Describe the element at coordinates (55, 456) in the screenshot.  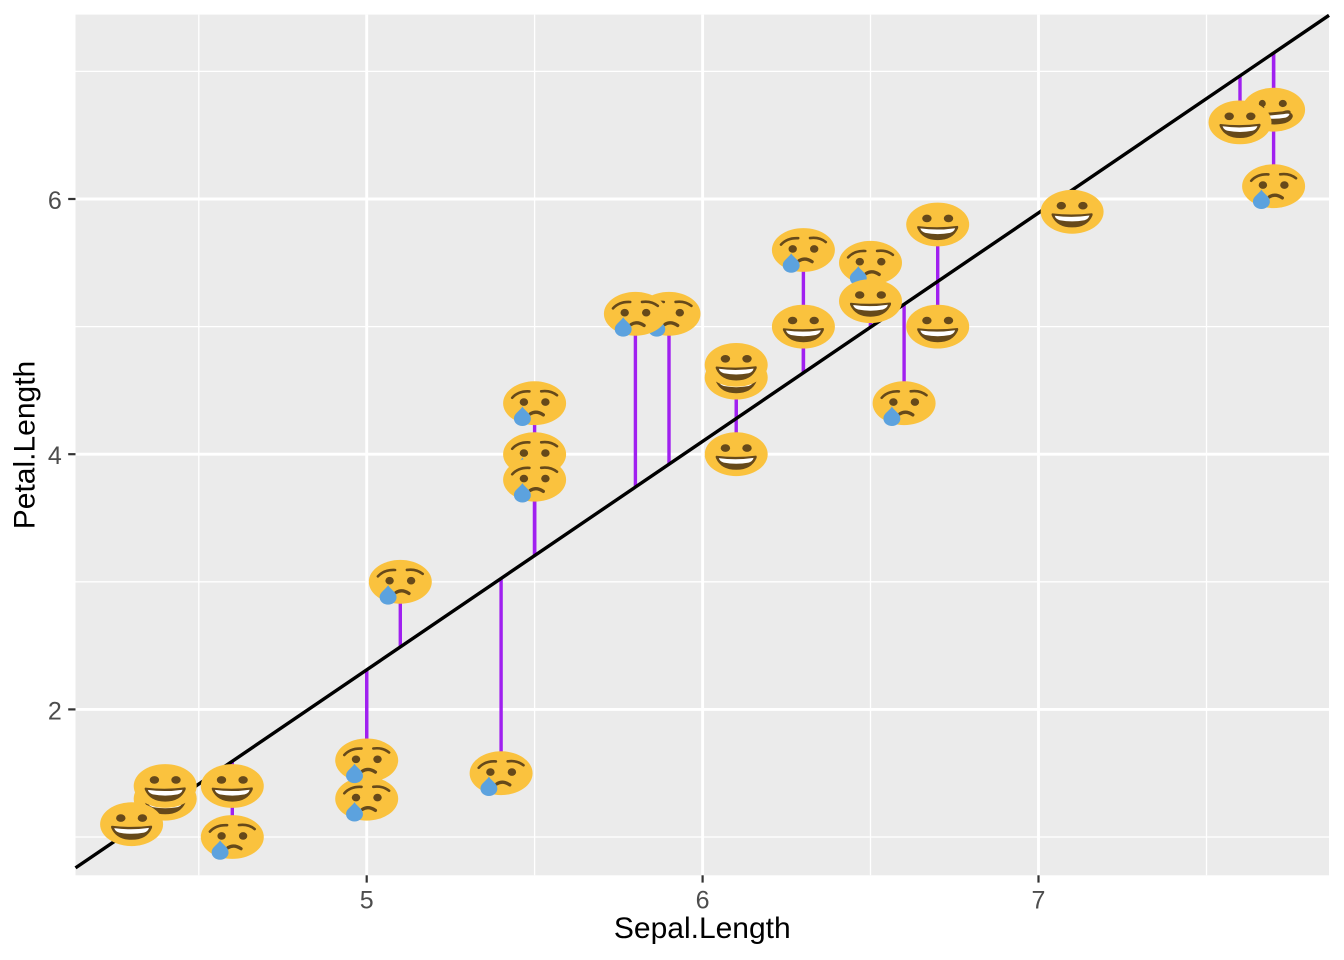
I see `svg-text: 4` at that location.